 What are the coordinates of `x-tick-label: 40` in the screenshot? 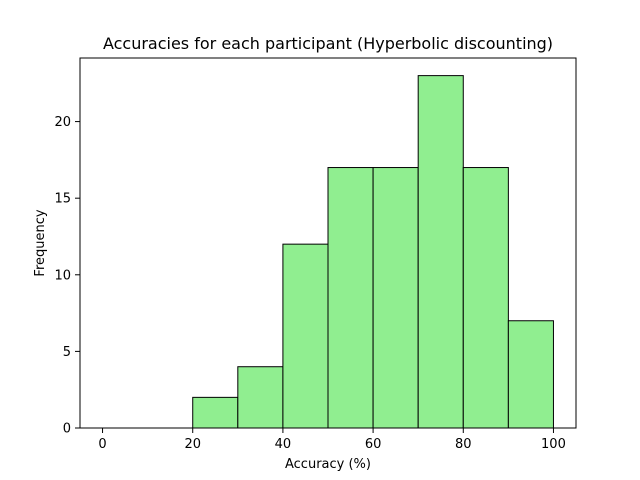 It's located at (283, 444).